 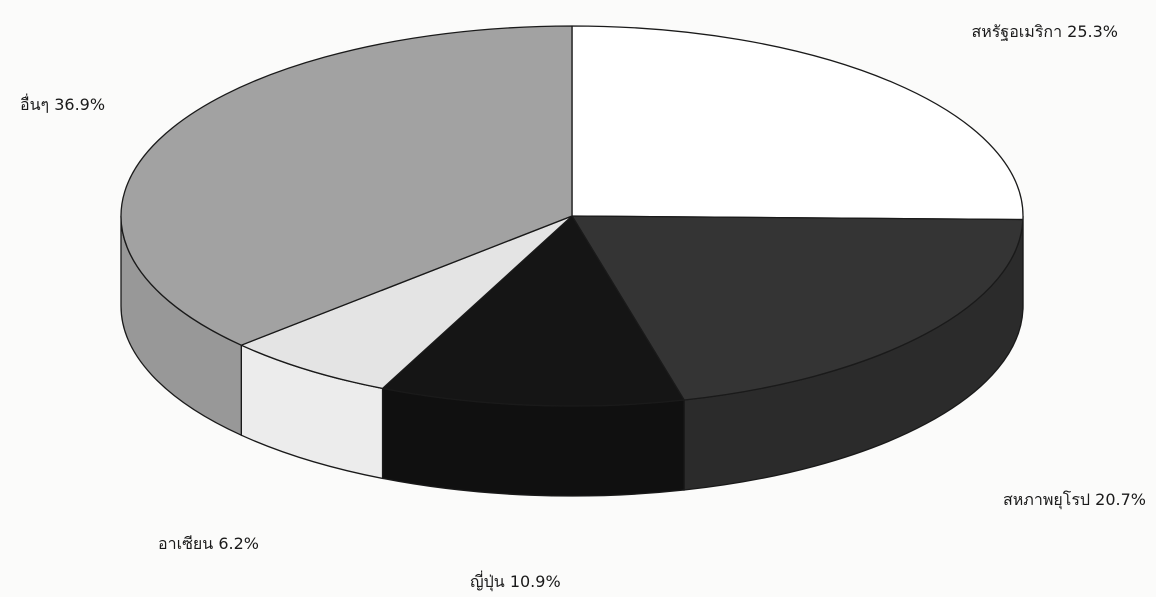 I want to click on slice-label-1: สหภาพยุโรป 20.7%, so click(x=1074, y=500).